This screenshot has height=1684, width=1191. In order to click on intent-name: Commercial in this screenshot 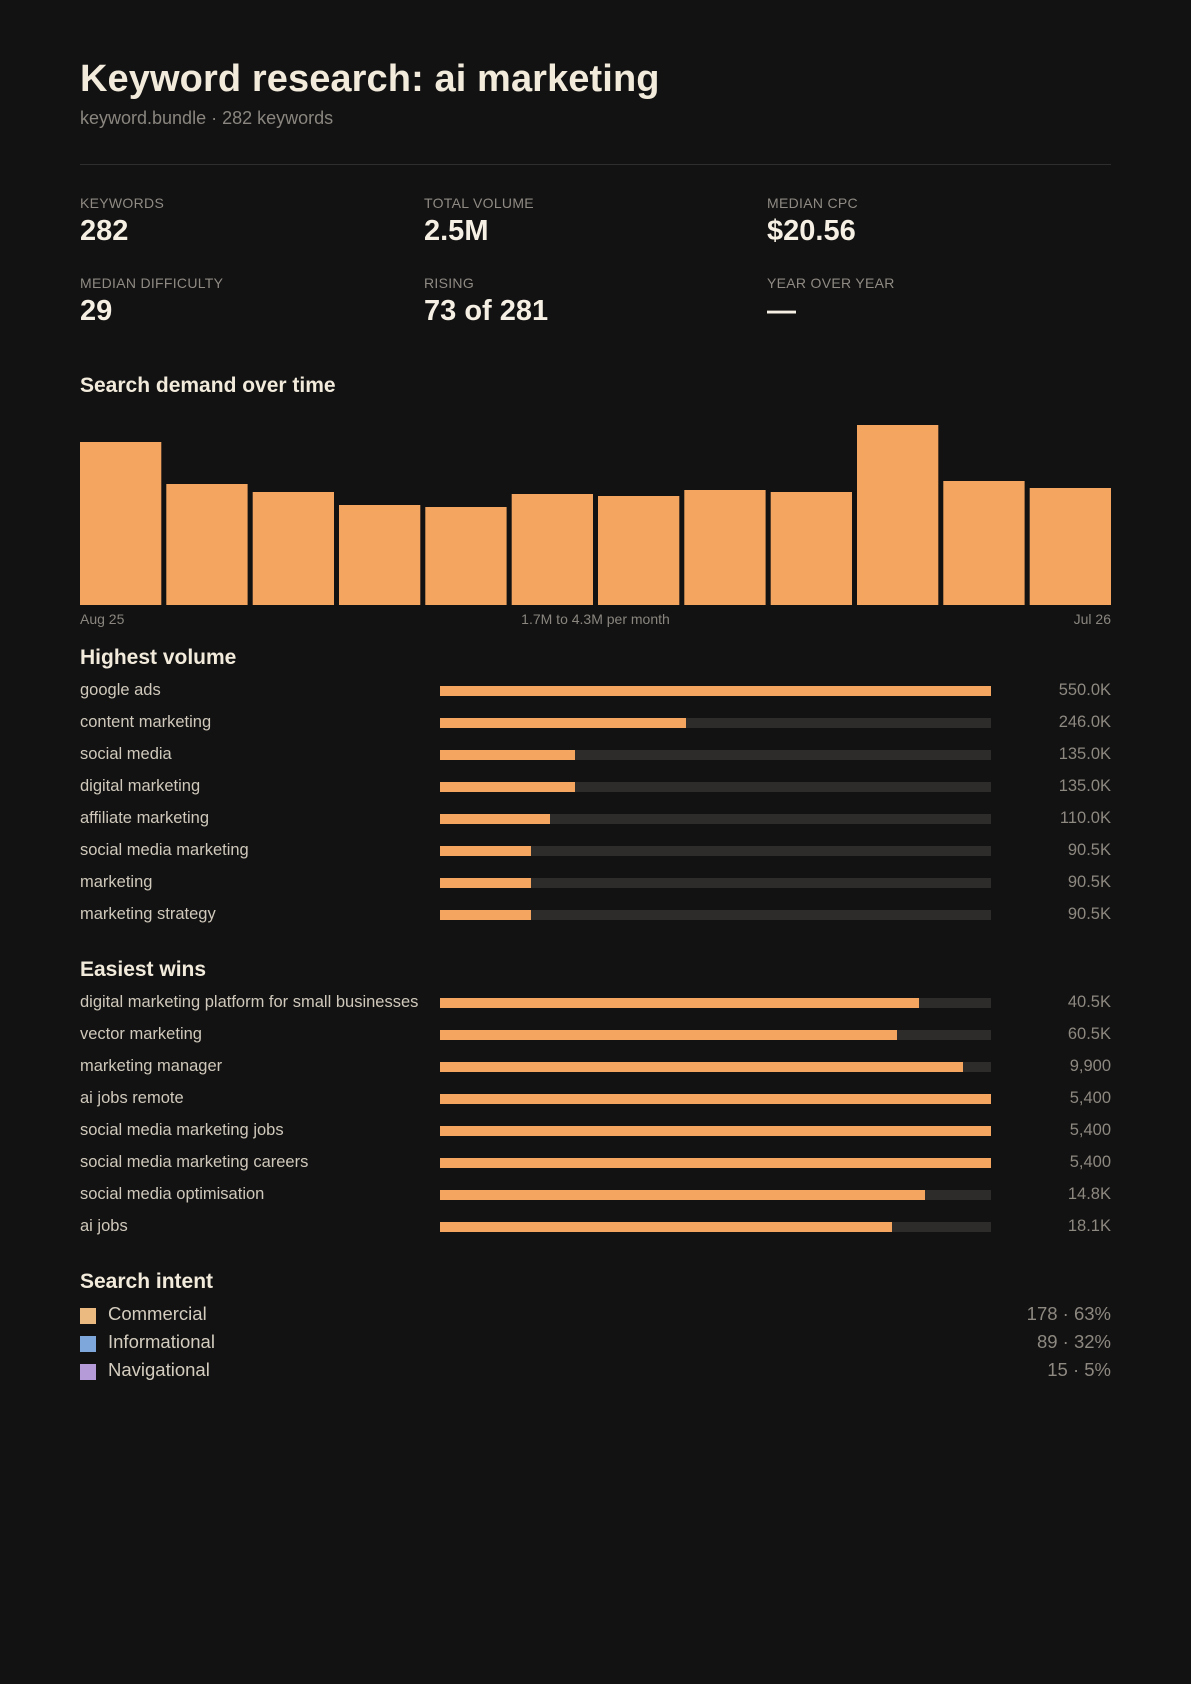, I will do `click(157, 1313)`.